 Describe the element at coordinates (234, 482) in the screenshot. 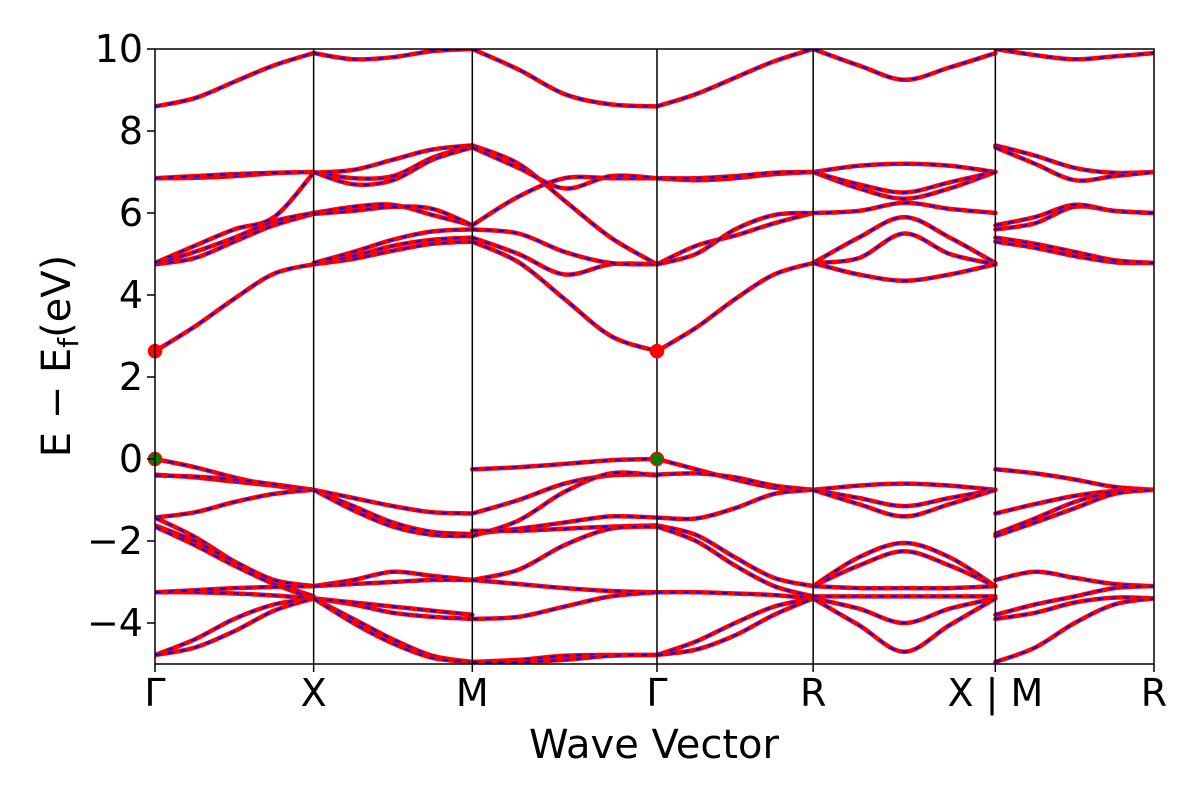

I see `band-dash-Γ-X-9` at that location.